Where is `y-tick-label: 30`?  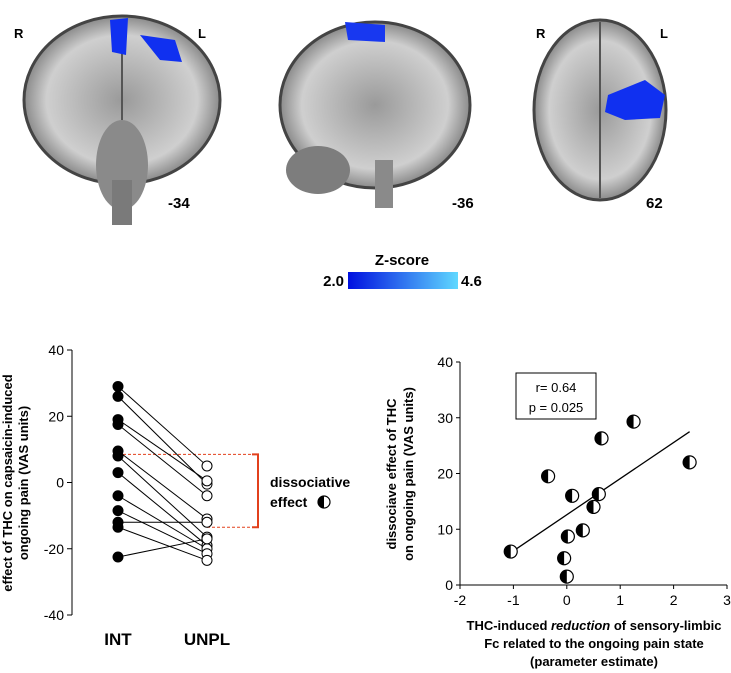 y-tick-label: 30 is located at coordinates (445, 418).